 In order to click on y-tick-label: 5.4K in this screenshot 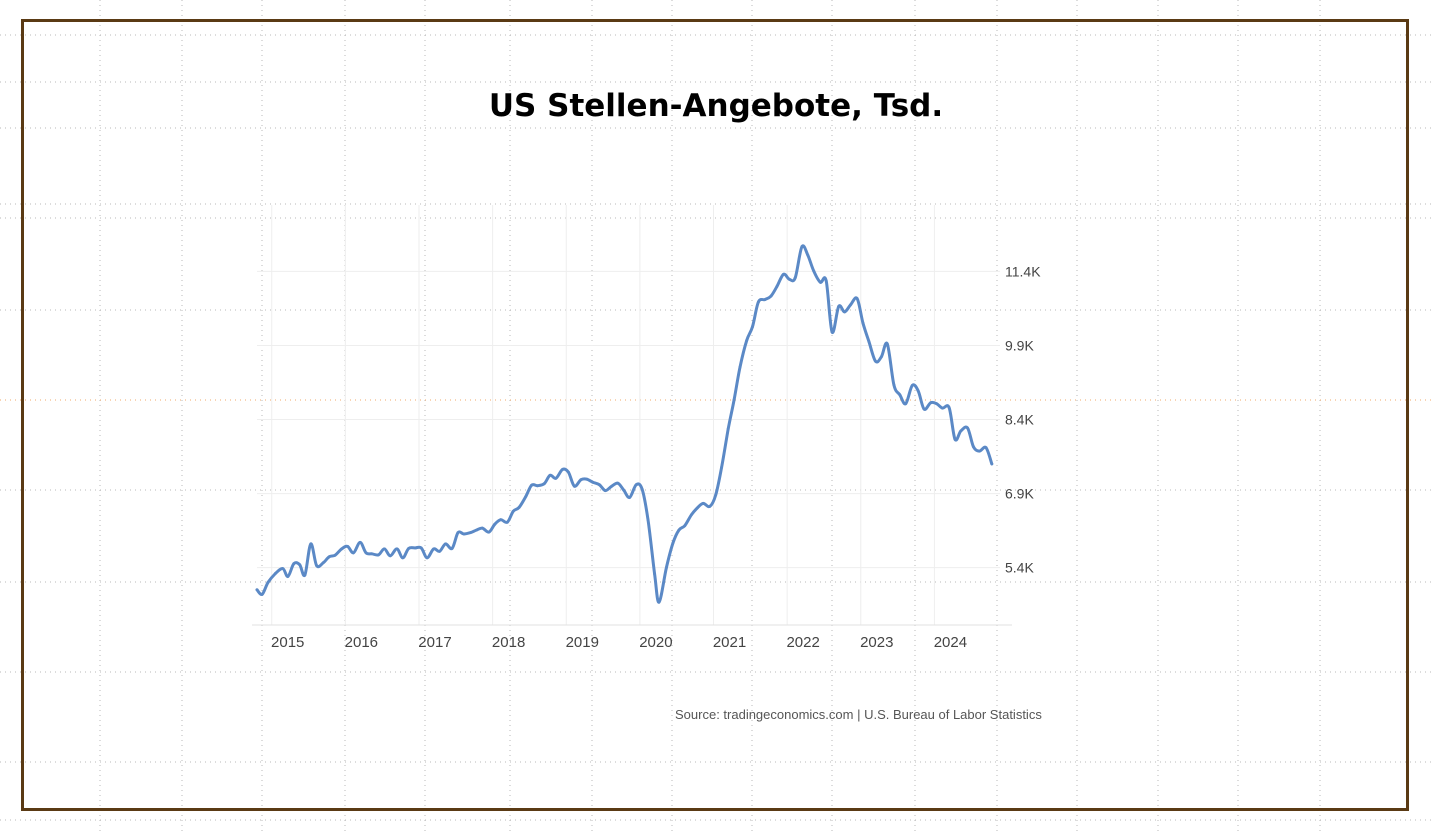, I will do `click(1019, 568)`.